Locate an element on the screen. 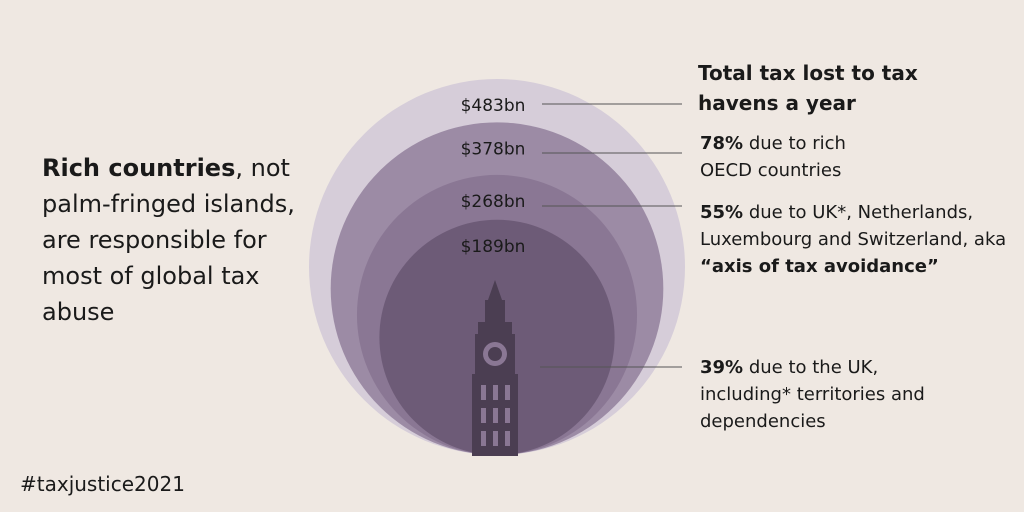  value-label: $378bn is located at coordinates (493, 149).